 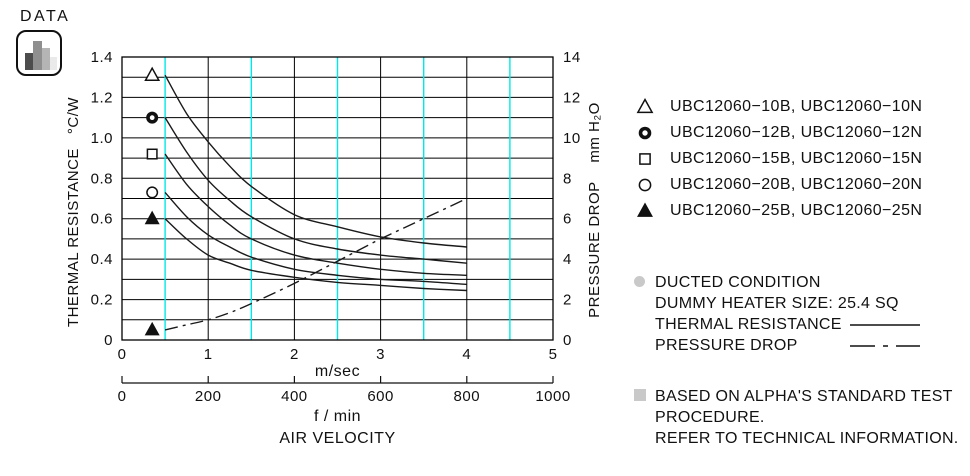 I want to click on y-right-tick-label: 6, so click(x=567, y=219).